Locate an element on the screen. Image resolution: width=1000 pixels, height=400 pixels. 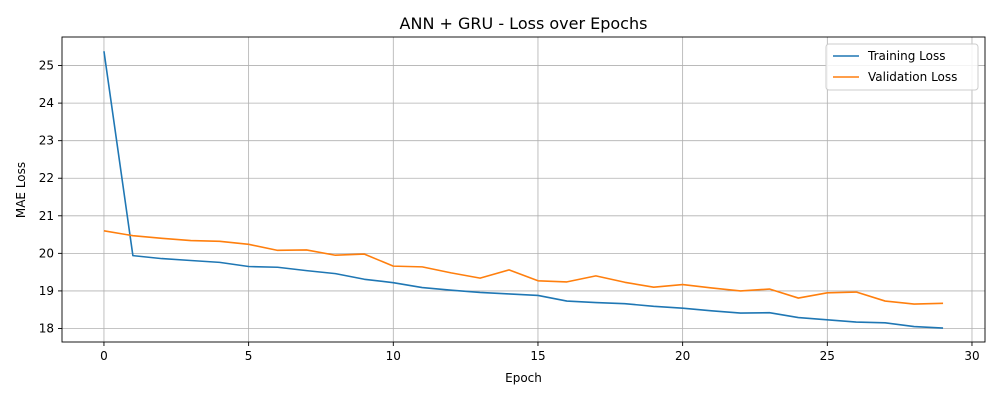
legend-label: Training Loss is located at coordinates (906, 56).